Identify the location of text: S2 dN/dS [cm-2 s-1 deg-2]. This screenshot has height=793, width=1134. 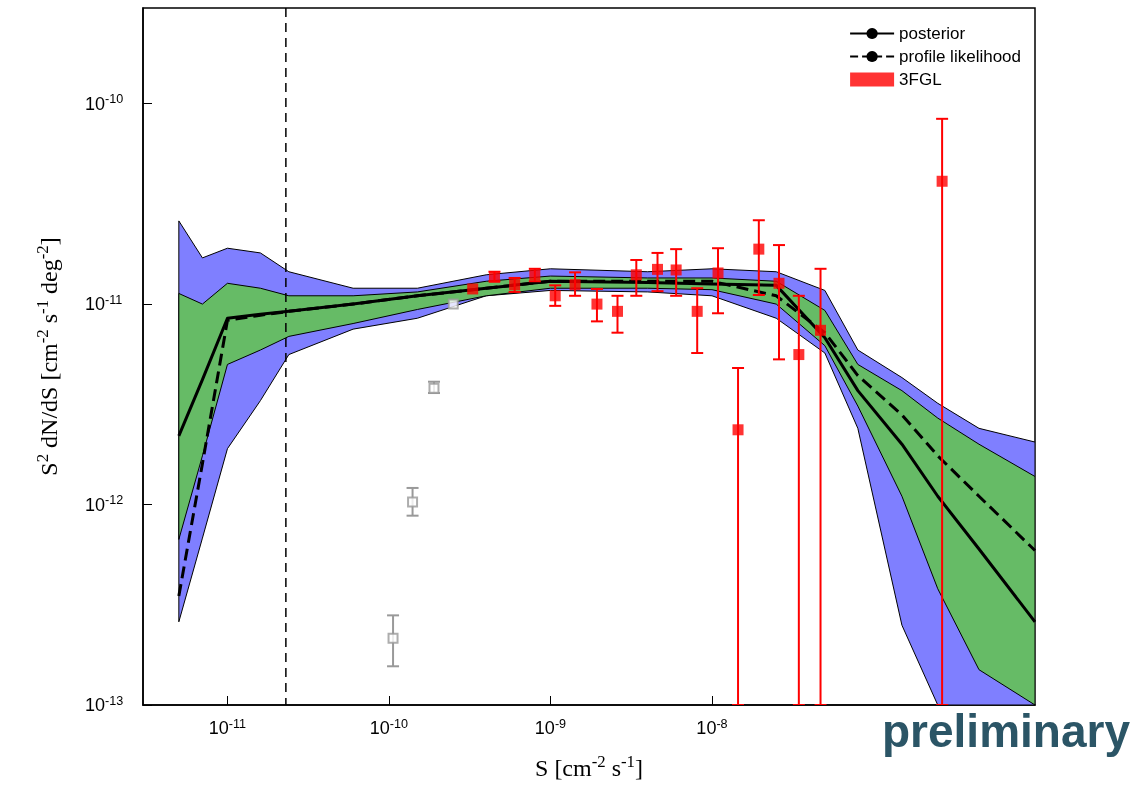
(47, 356).